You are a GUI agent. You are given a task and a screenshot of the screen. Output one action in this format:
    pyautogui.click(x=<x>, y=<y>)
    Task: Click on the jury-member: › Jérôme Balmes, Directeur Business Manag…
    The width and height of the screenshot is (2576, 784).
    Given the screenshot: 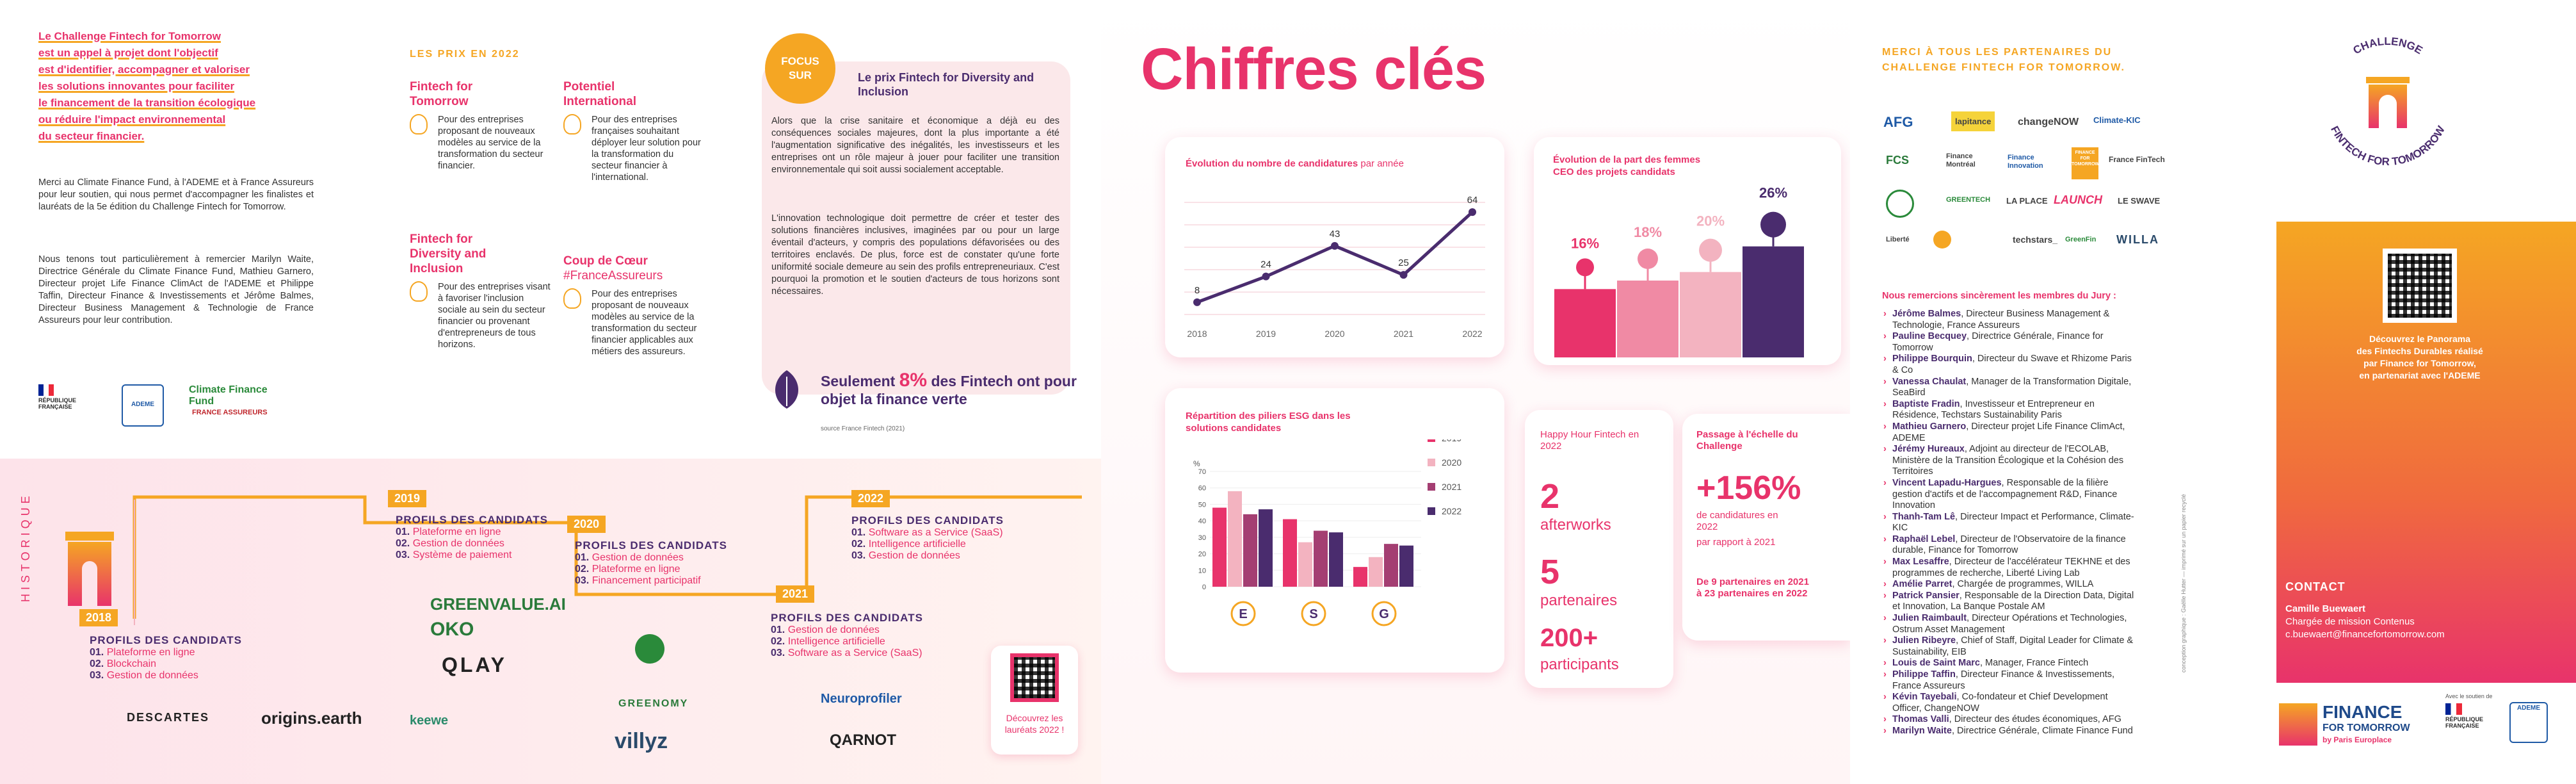 What is the action you would take?
    pyautogui.click(x=1996, y=320)
    